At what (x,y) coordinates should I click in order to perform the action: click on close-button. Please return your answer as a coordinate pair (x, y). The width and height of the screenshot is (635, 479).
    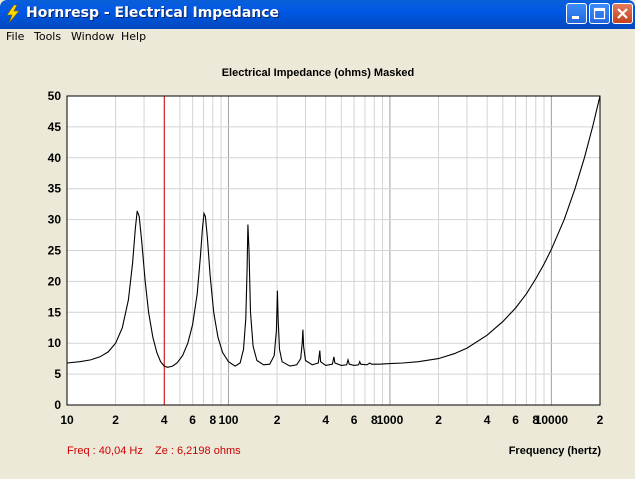
    Looking at the image, I should click on (622, 13).